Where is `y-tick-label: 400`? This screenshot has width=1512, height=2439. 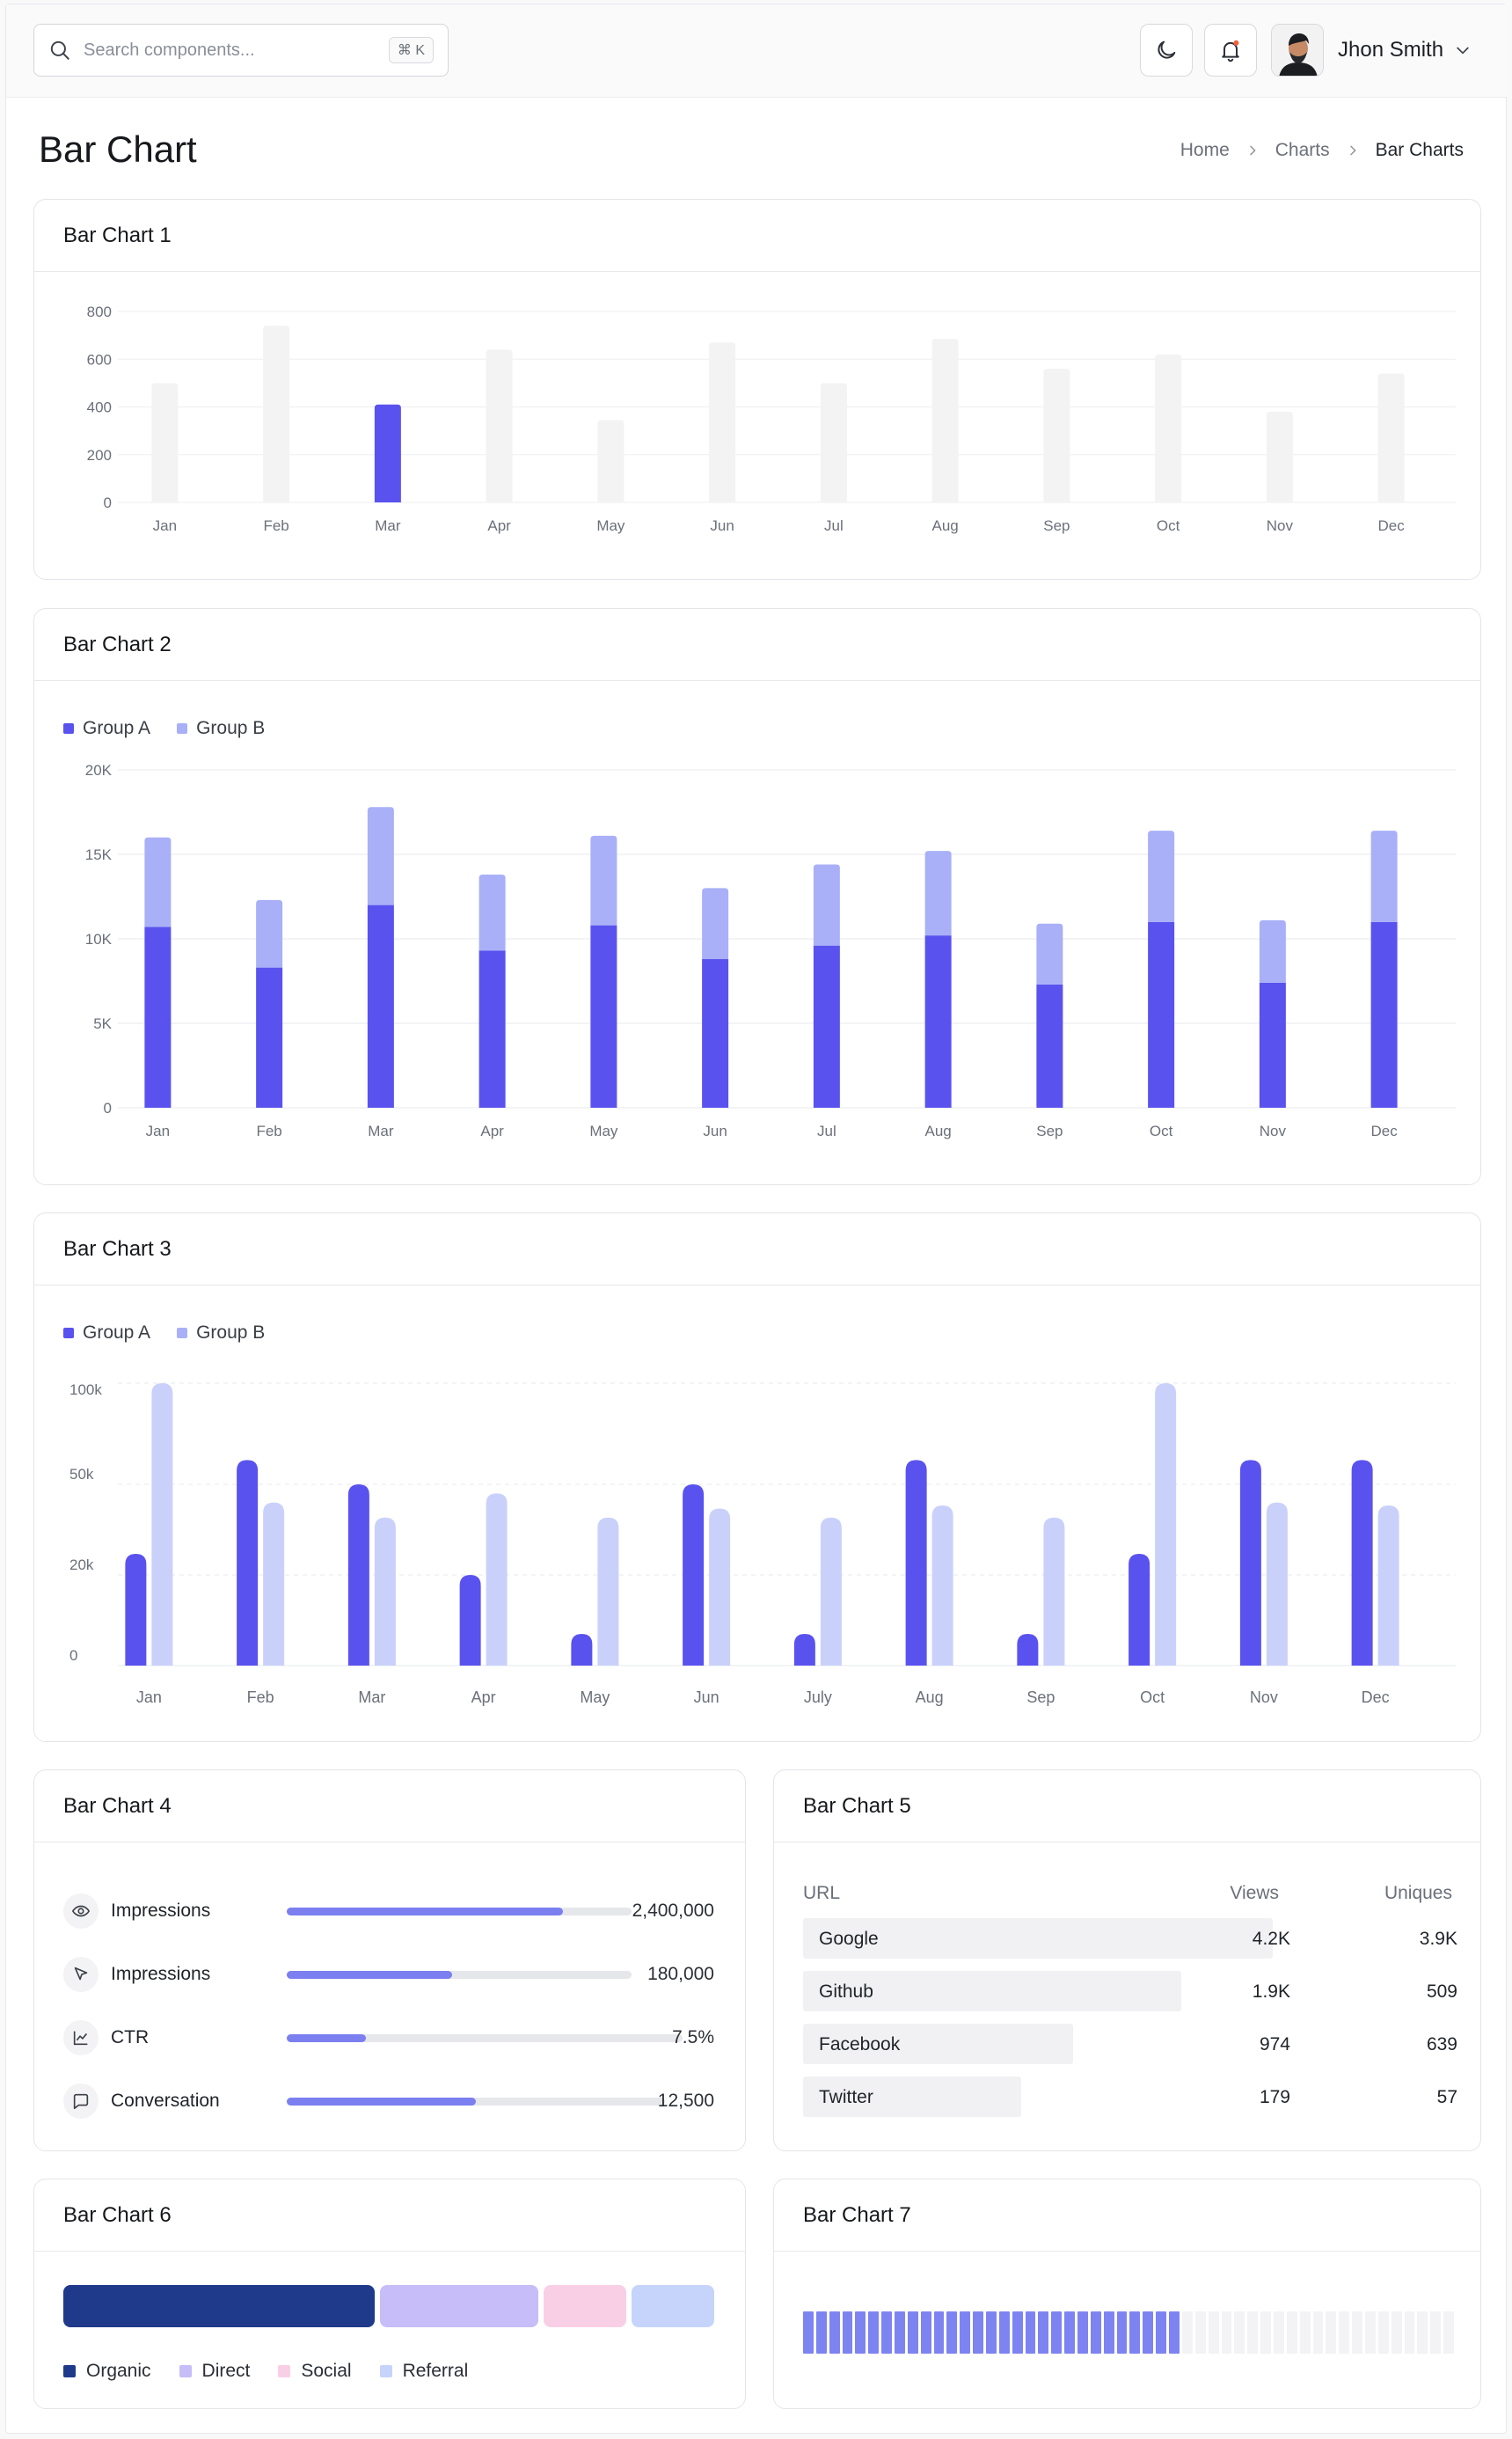 y-tick-label: 400 is located at coordinates (99, 407).